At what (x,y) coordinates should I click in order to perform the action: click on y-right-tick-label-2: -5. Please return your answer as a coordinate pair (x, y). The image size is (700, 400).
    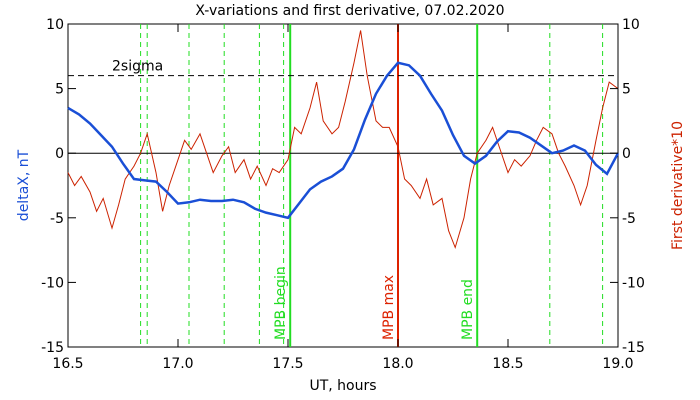
    Looking at the image, I should click on (629, 219).